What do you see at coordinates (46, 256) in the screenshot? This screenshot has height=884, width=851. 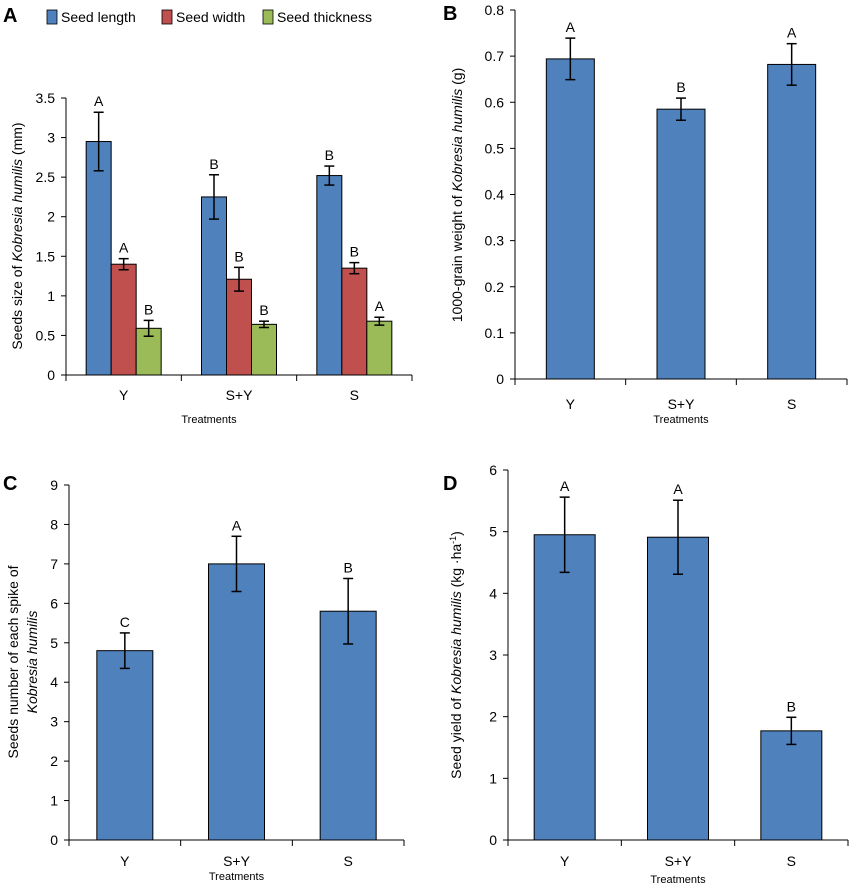 I see `y-tick-label: 1.5` at bounding box center [46, 256].